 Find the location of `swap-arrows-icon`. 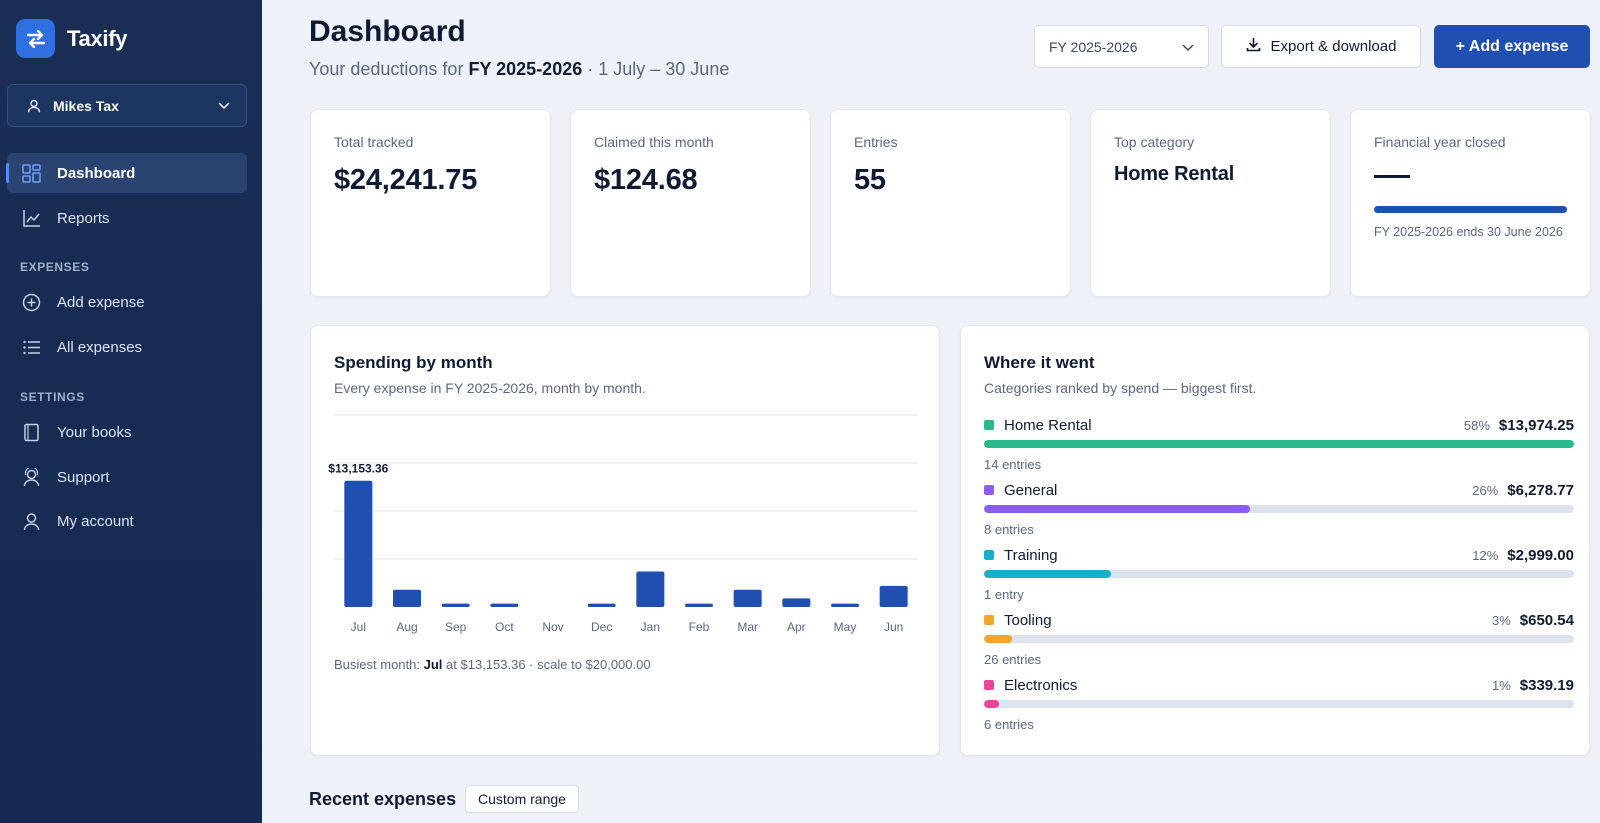

swap-arrows-icon is located at coordinates (35, 38).